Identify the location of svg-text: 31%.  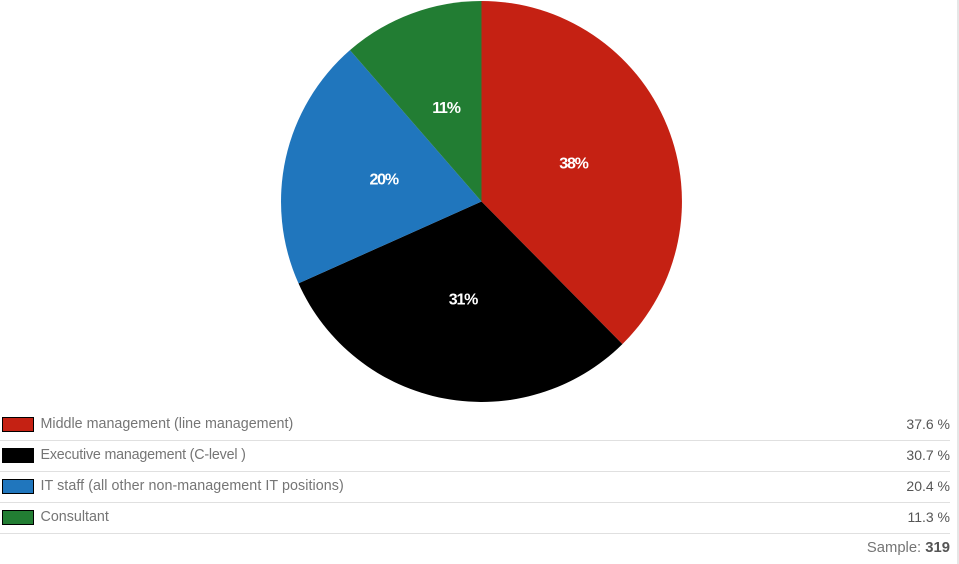
(463, 300).